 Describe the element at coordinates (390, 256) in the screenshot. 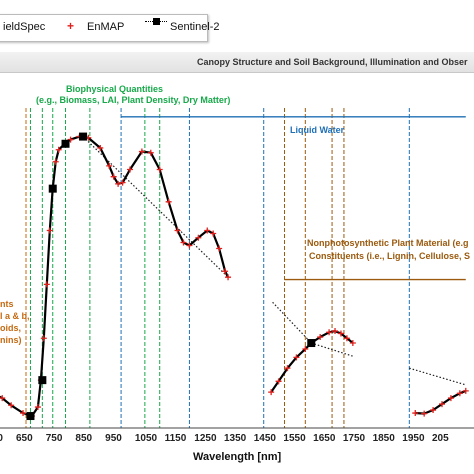

I see `npv-subtitle: Constituents (i.e., Lignin, Cellulose, S` at that location.